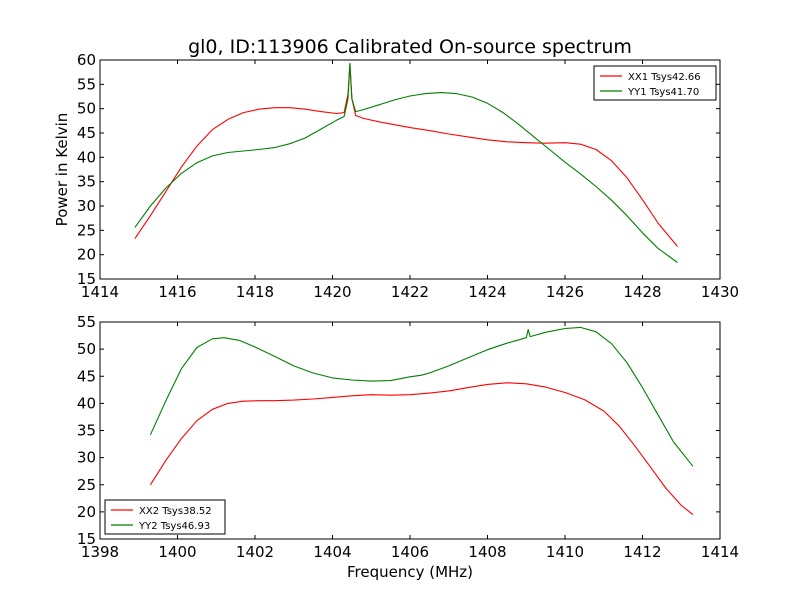 The width and height of the screenshot is (800, 600). I want to click on top-x-tick-label: 1420, so click(332, 292).